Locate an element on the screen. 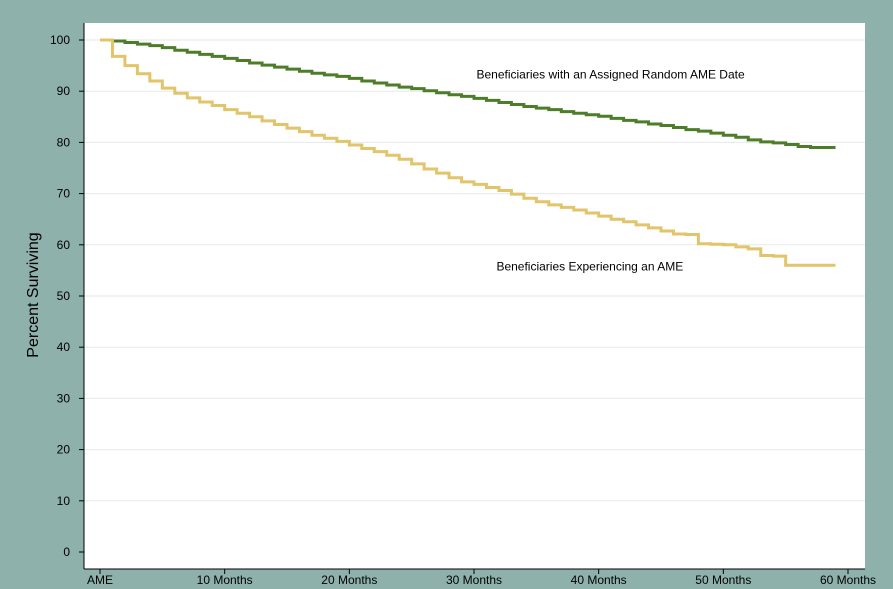 This screenshot has height=589, width=893. x-tick-label: 30 Months is located at coordinates (474, 578).